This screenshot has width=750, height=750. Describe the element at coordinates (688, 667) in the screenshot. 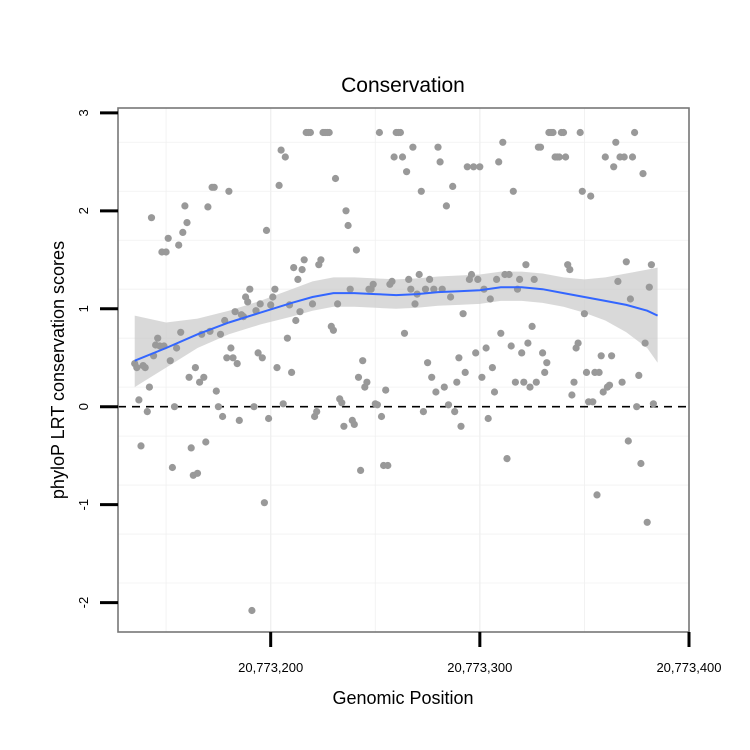

I see `x-tick-label: 20,773,400` at that location.